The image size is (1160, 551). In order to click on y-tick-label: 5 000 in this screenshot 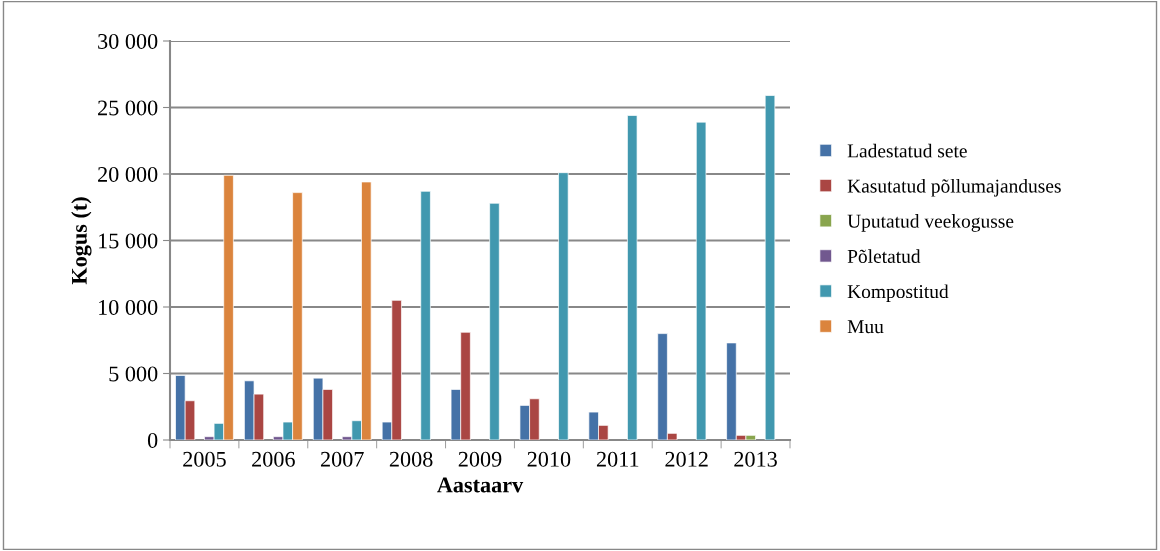, I will do `click(133, 374)`.